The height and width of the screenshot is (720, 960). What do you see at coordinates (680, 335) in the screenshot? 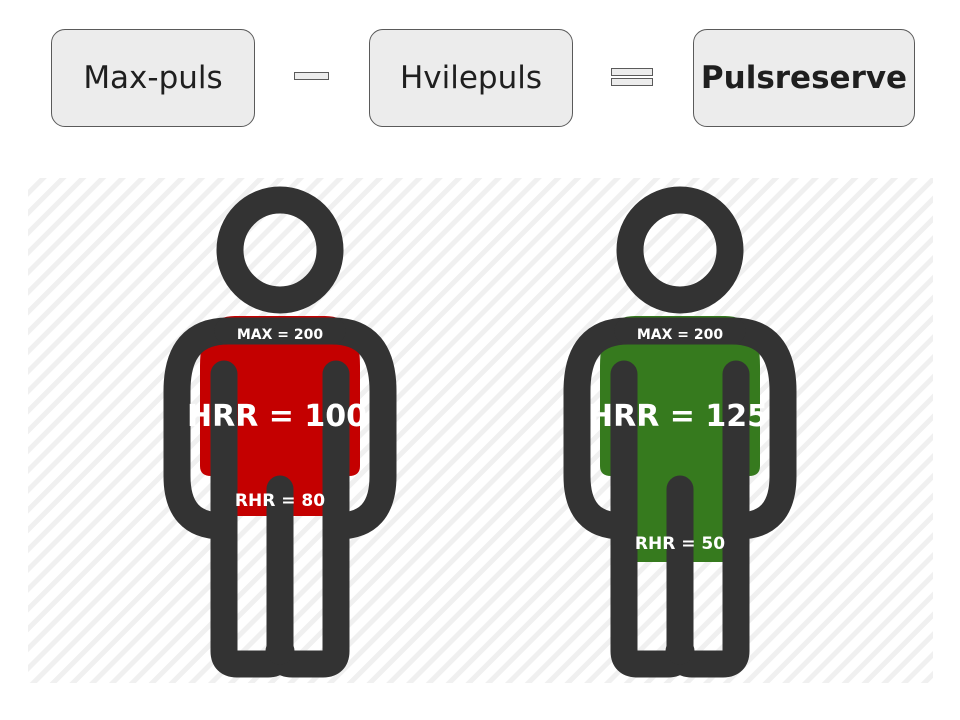
I see `max-value-label-right: MAX = 200` at bounding box center [680, 335].